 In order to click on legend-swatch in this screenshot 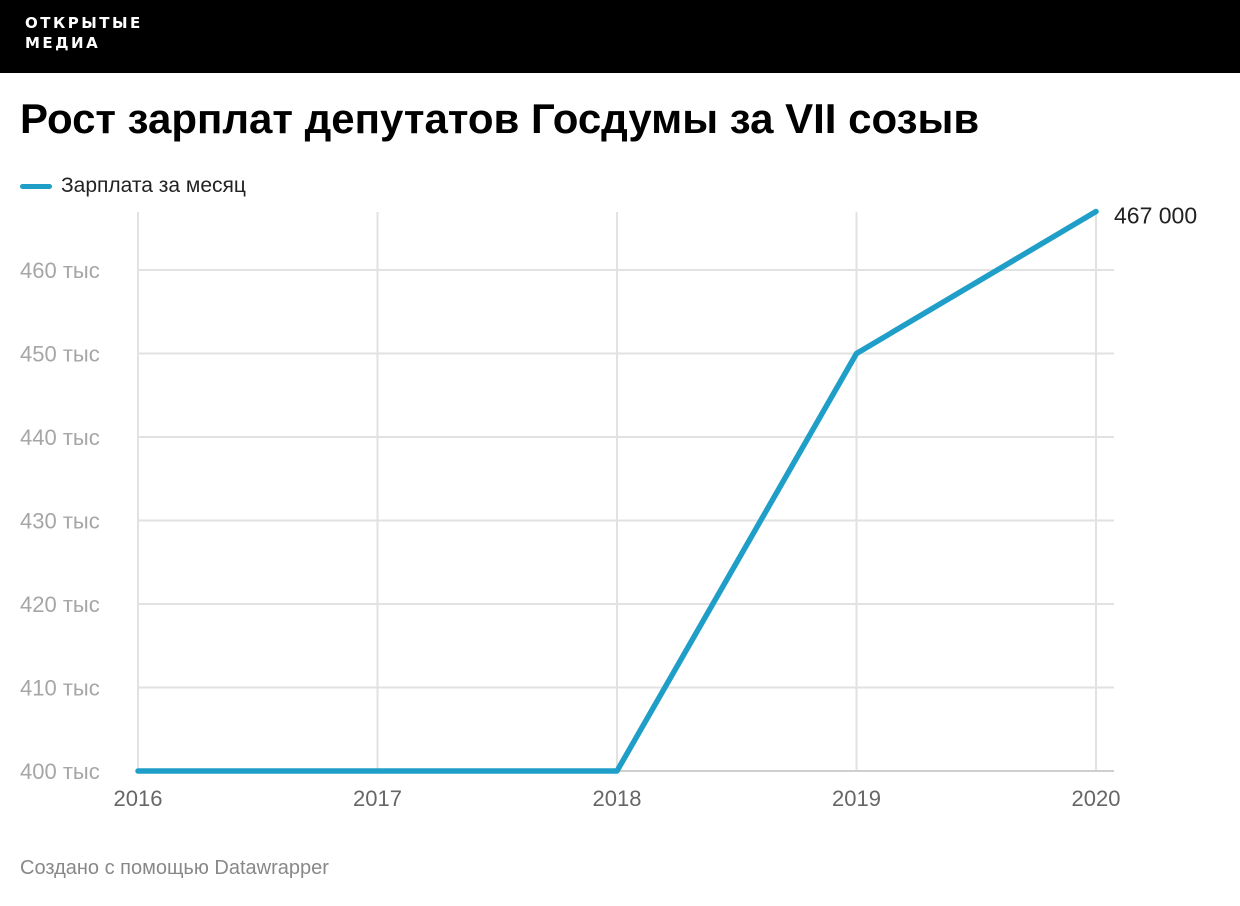, I will do `click(36, 186)`.